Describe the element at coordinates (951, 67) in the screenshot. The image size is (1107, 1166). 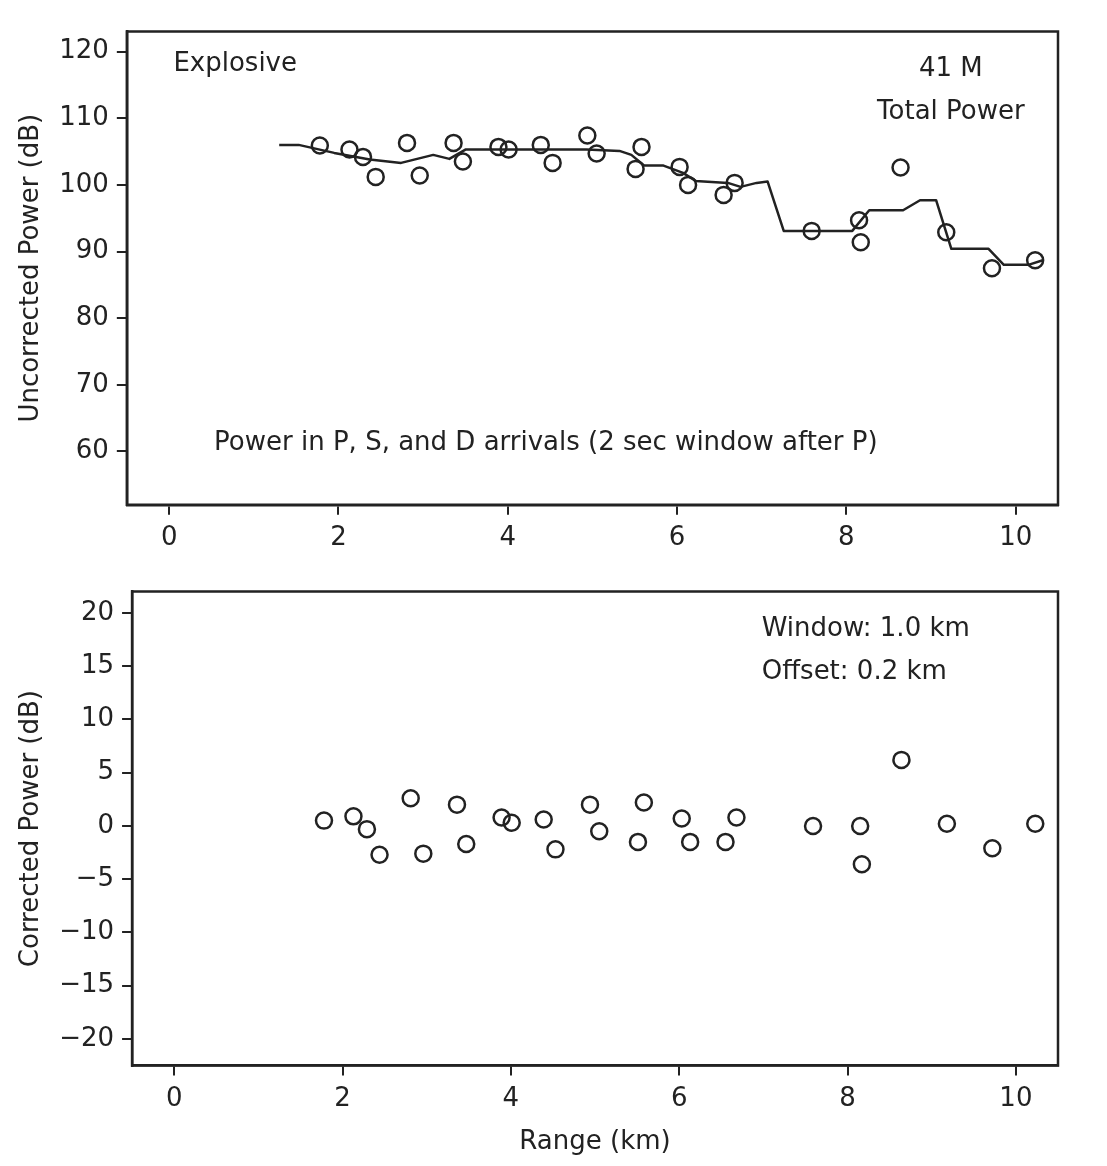
I see `annotation: 41 M` at that location.